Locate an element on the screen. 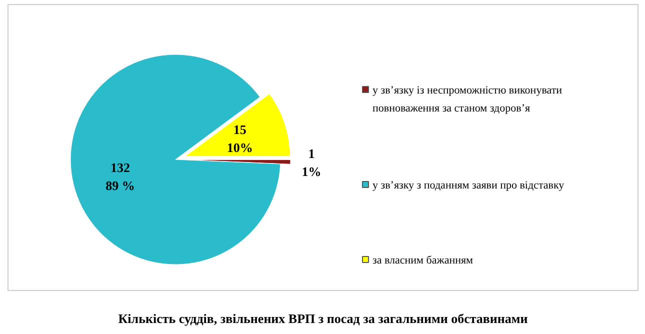 This screenshot has width=645, height=334. data-label: 1 1% is located at coordinates (312, 162).